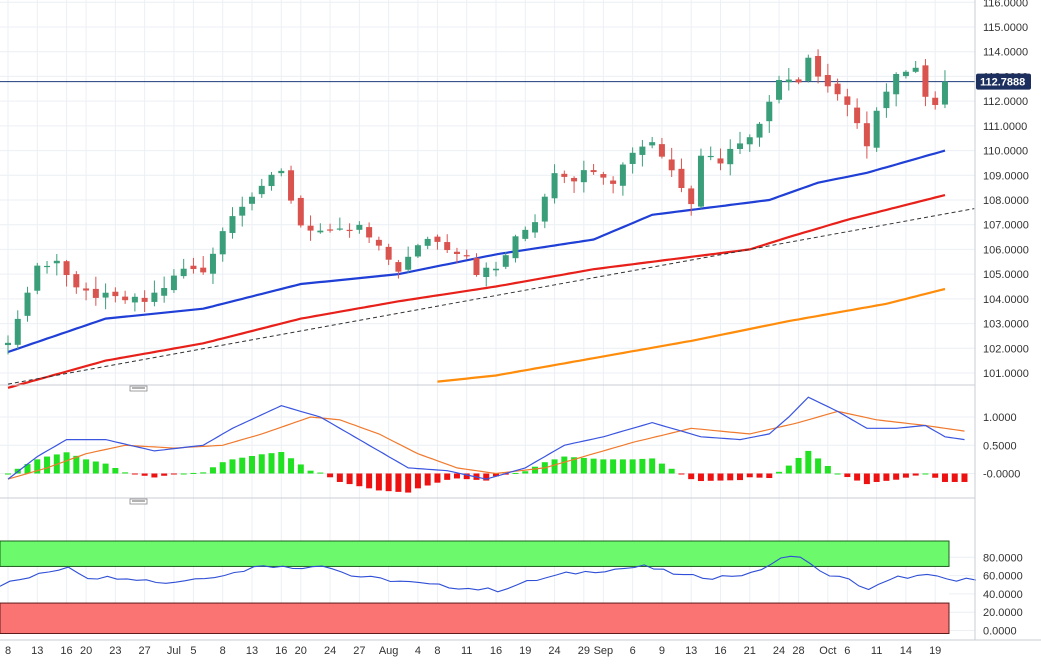 This screenshot has width=1041, height=669. I want to click on macd-panel, so click(486, 444).